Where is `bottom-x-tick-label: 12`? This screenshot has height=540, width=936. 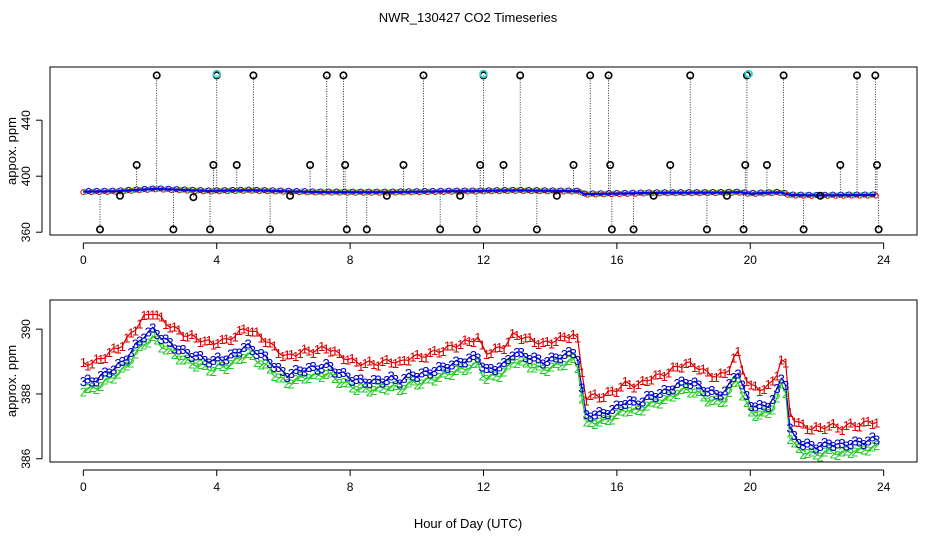 bottom-x-tick-label: 12 is located at coordinates (484, 487).